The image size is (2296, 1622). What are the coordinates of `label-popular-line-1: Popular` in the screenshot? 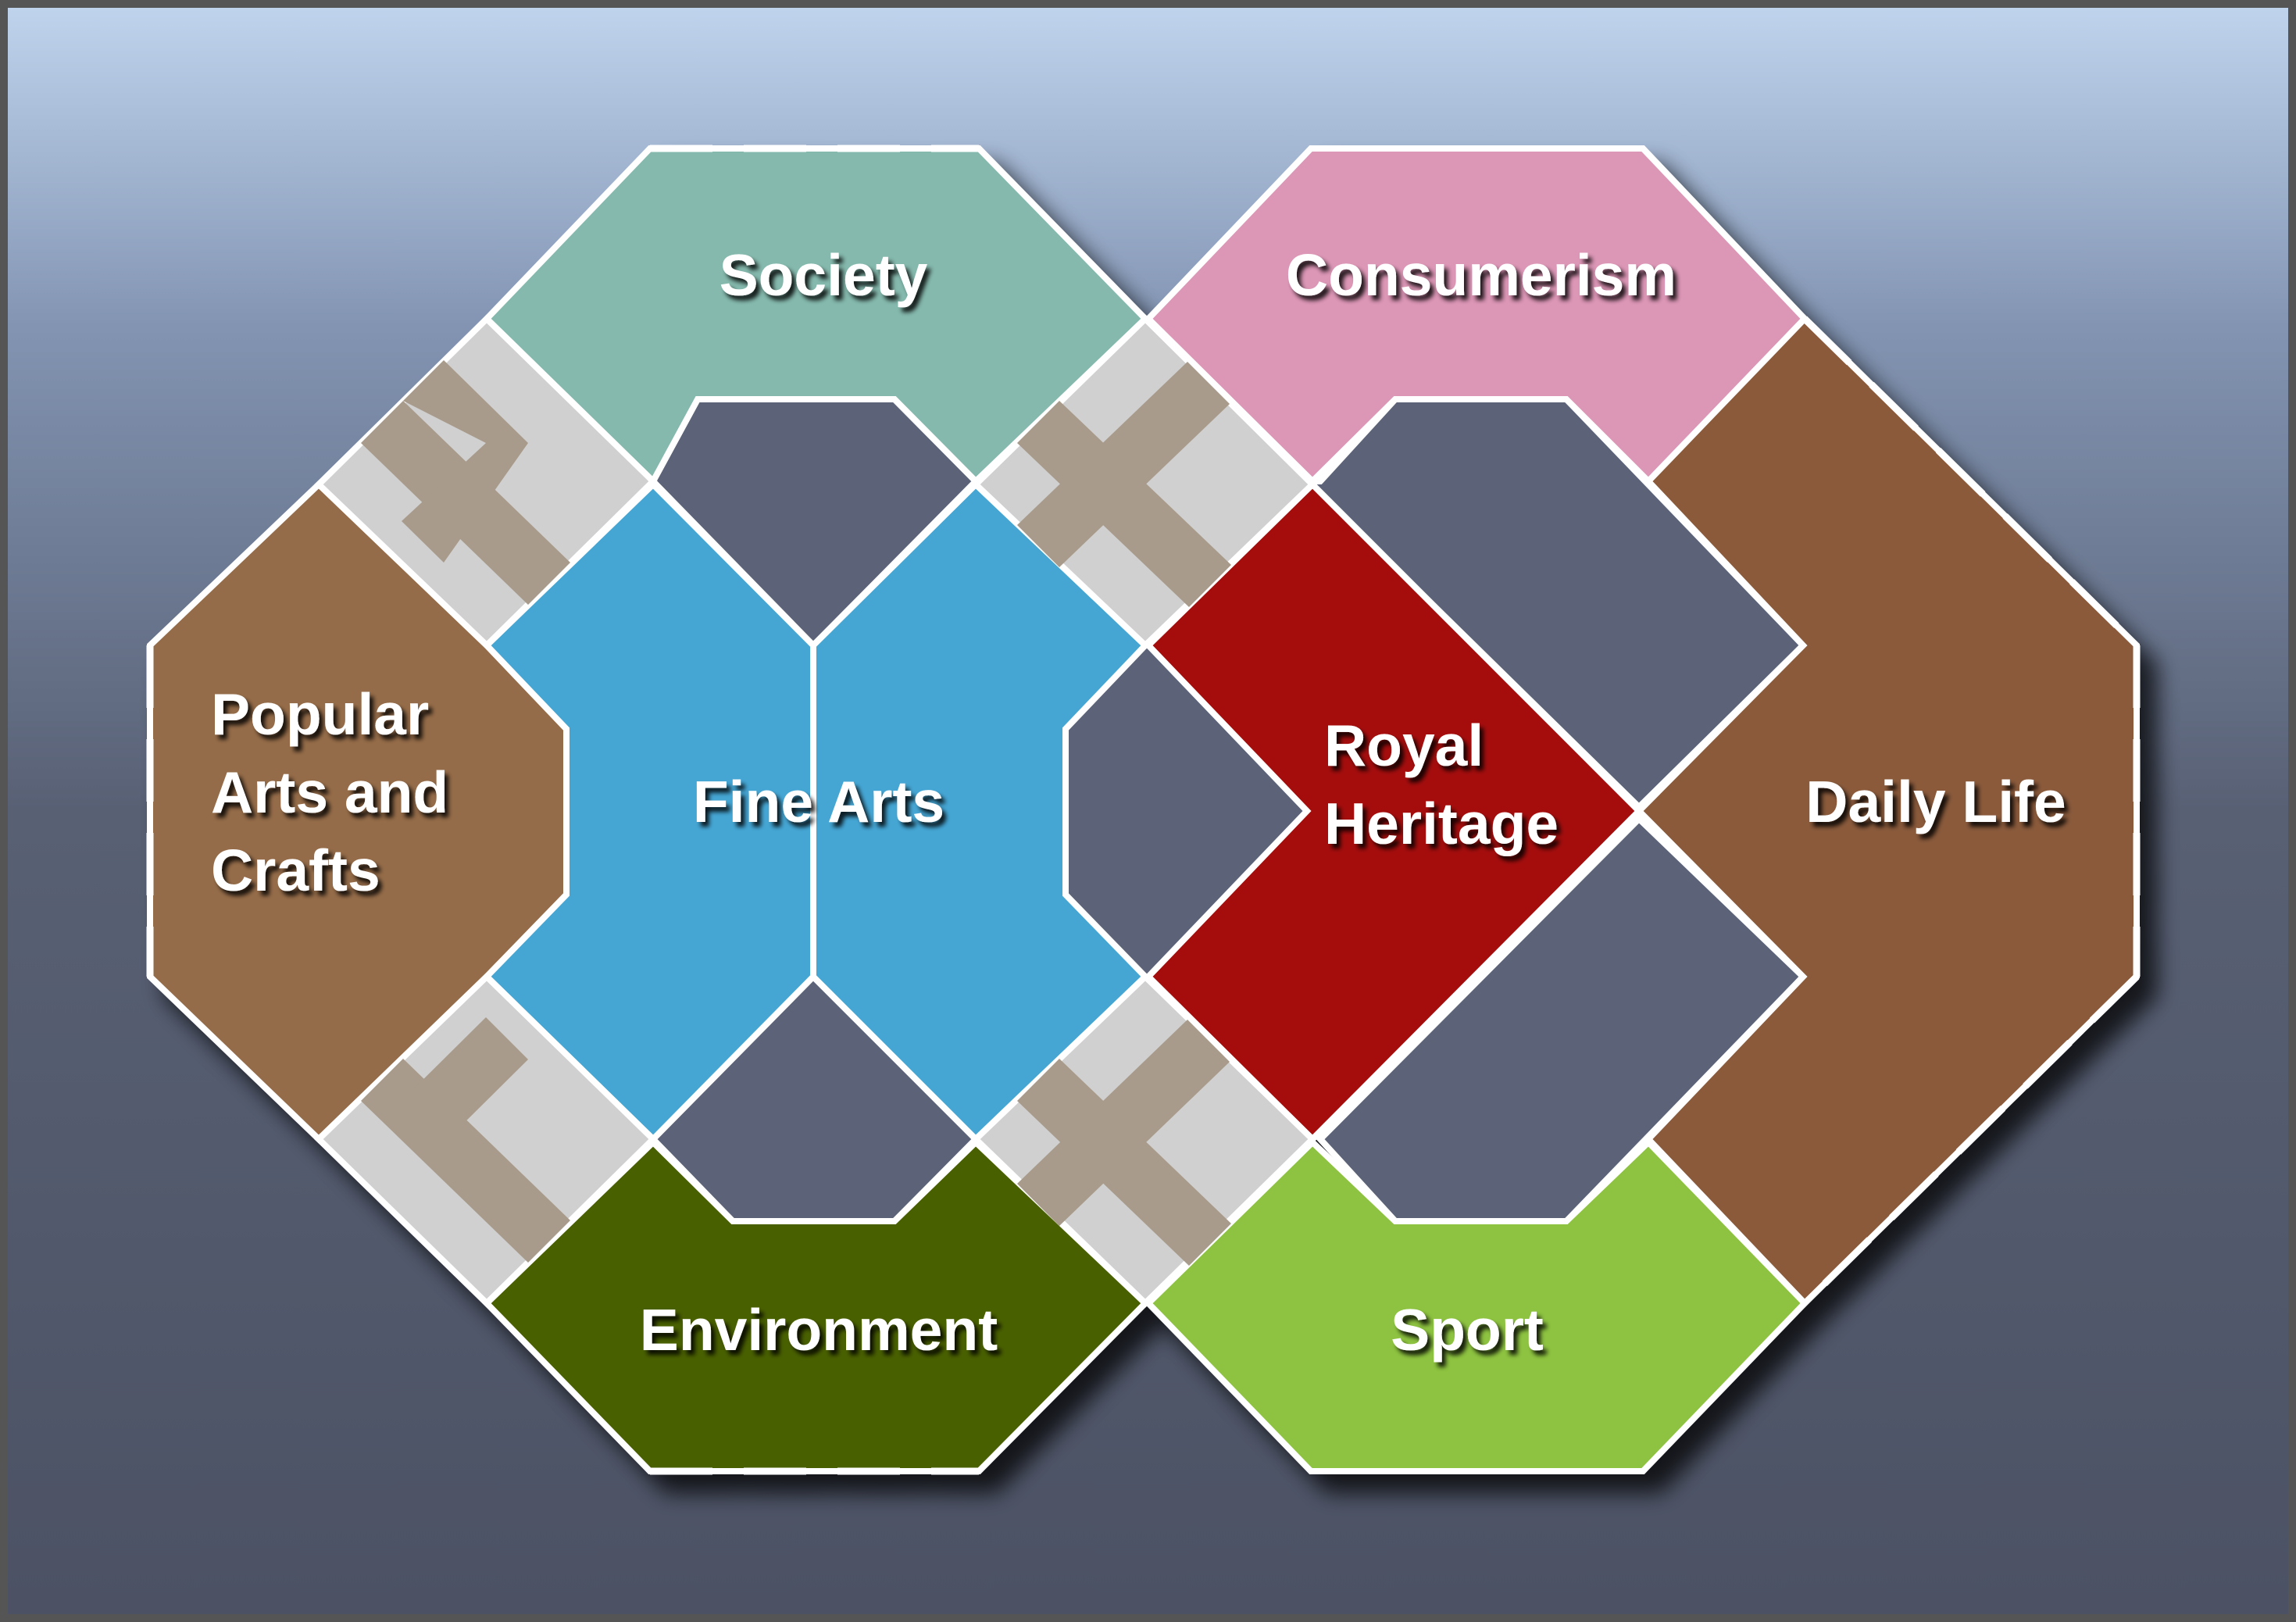 It's located at (320, 714).